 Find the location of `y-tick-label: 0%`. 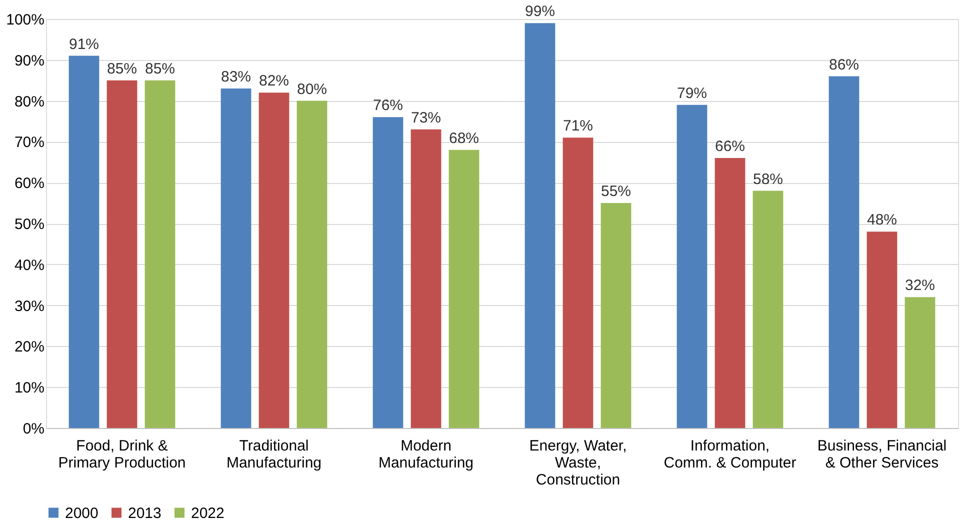

y-tick-label: 0% is located at coordinates (33, 429).